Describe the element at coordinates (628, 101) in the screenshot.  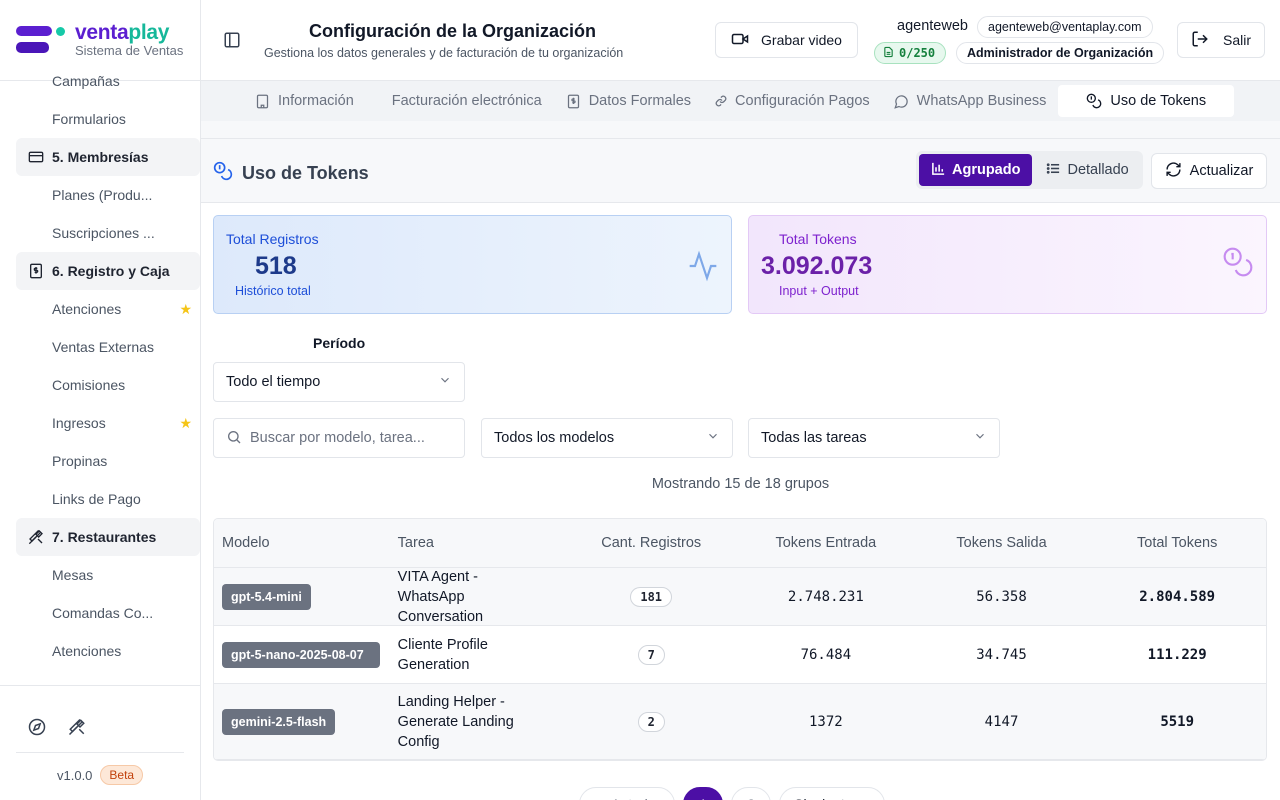
I see `tab-datos-formales: Datos Formales` at that location.